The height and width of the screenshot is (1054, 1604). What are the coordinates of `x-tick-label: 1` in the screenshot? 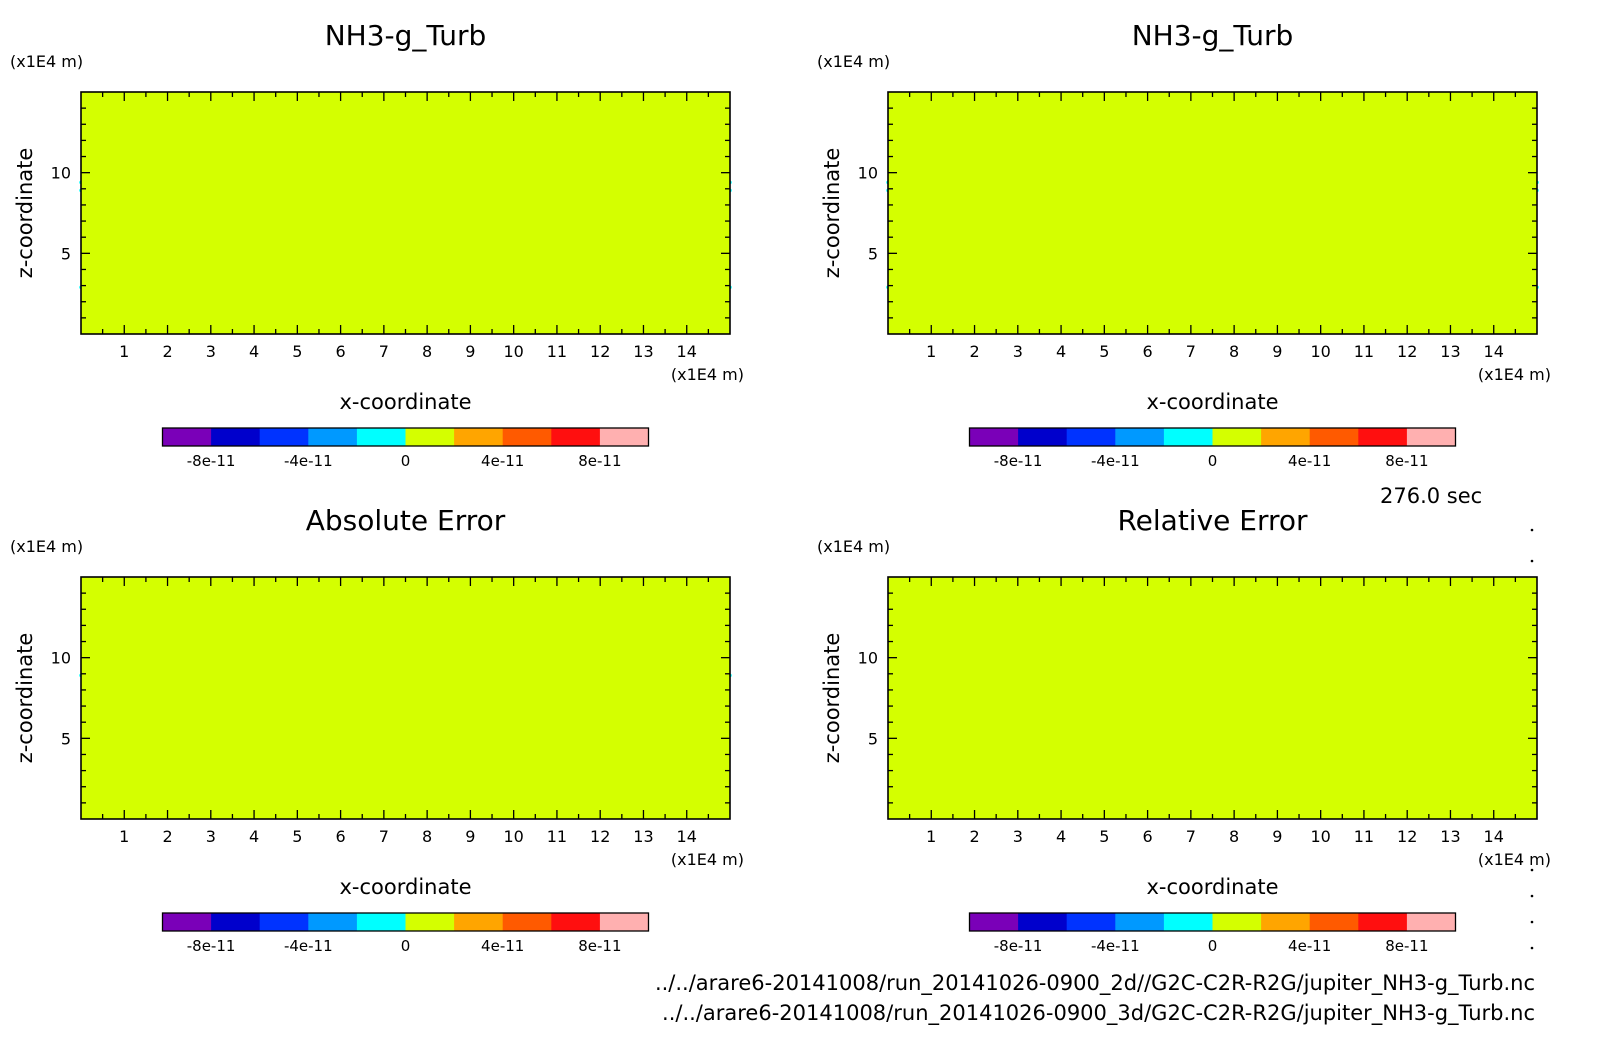 It's located at (124, 836).